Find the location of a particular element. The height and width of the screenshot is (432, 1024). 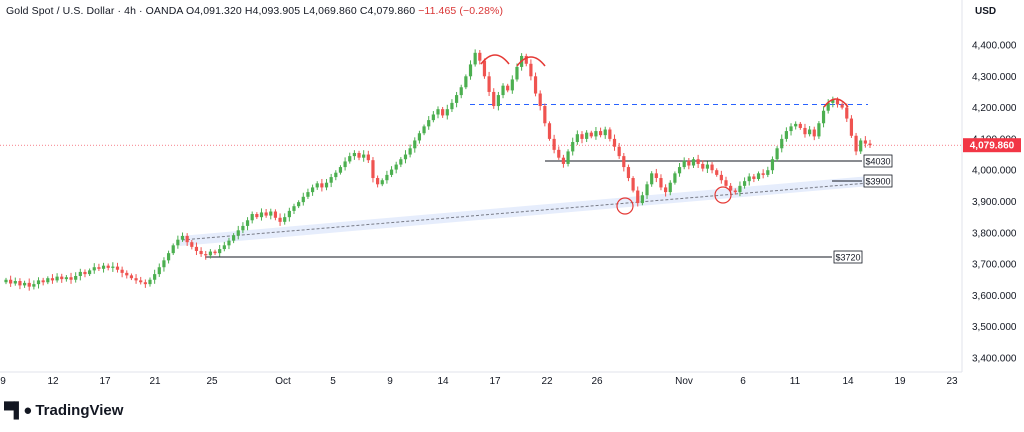

ohlc-close: 4,079.860 is located at coordinates (391, 11).